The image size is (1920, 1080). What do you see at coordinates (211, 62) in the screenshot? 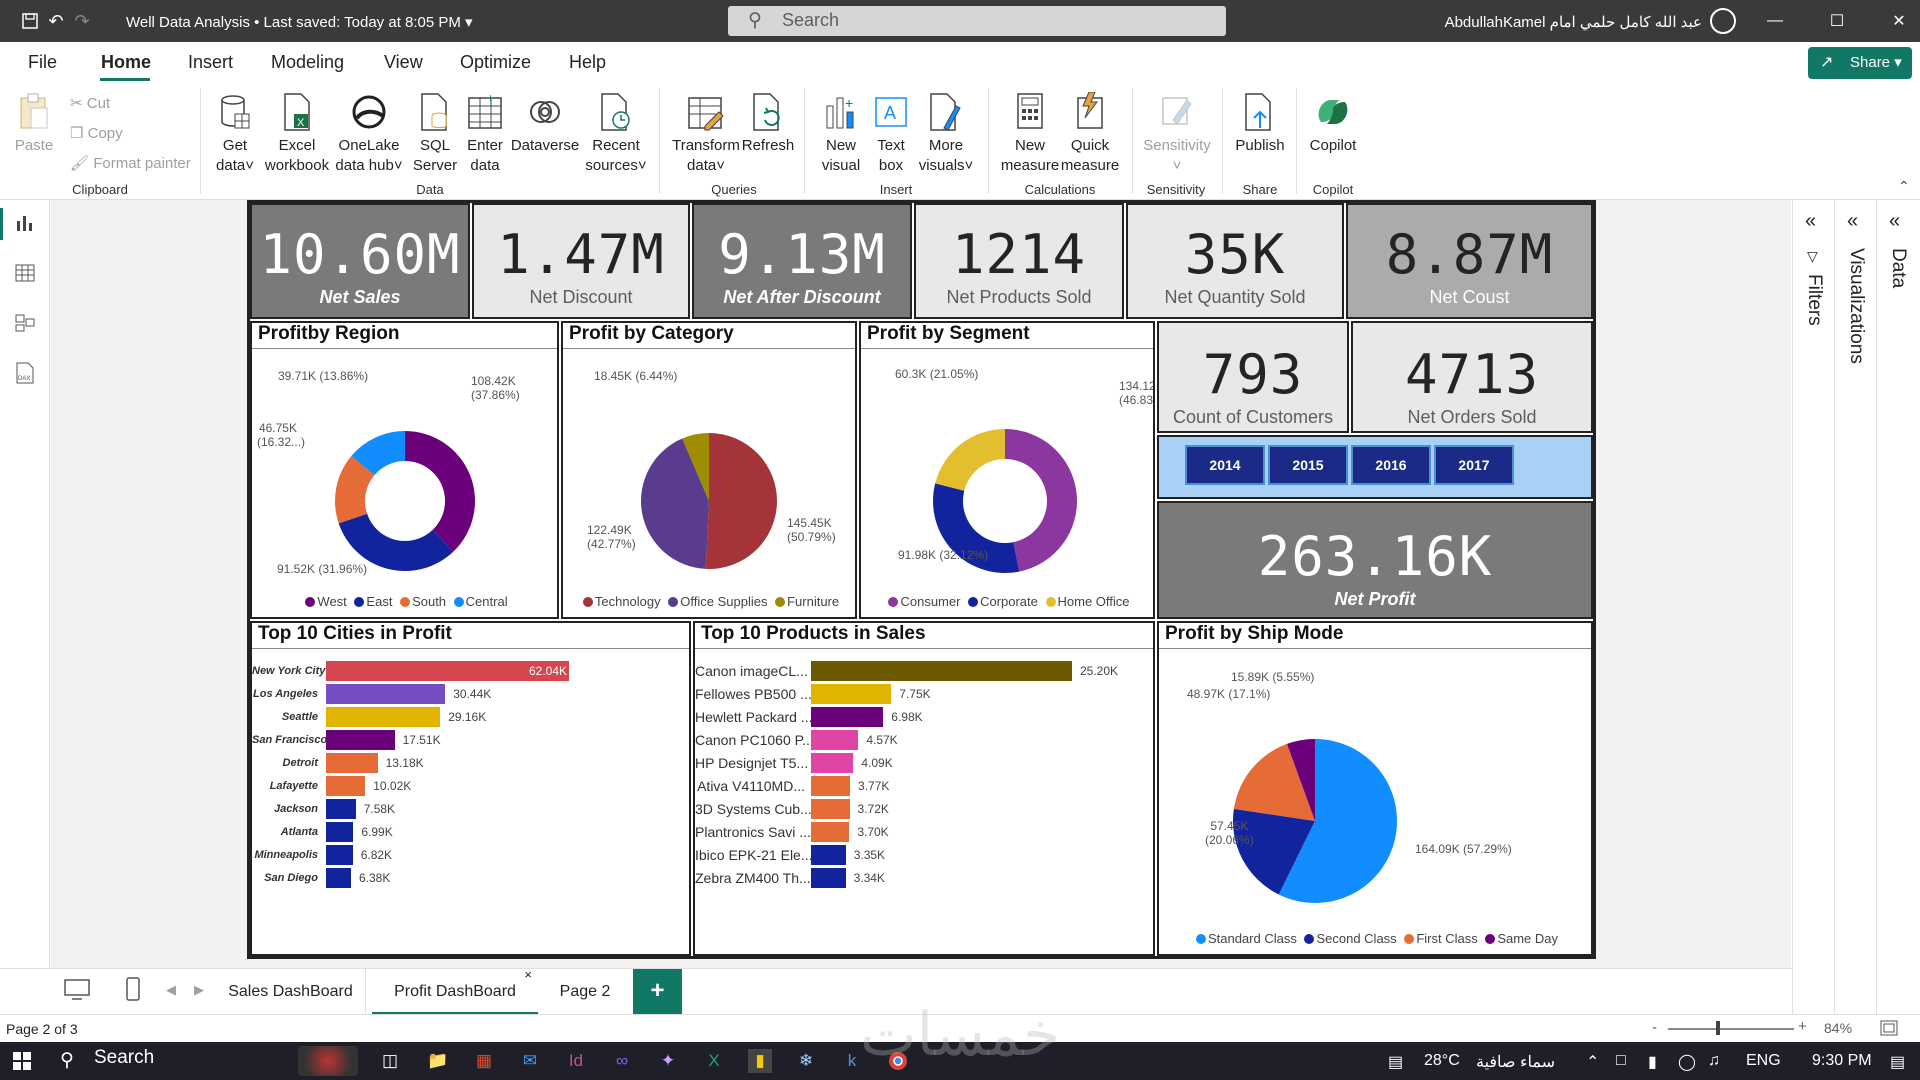
I see `menu-insert: Insert` at bounding box center [211, 62].